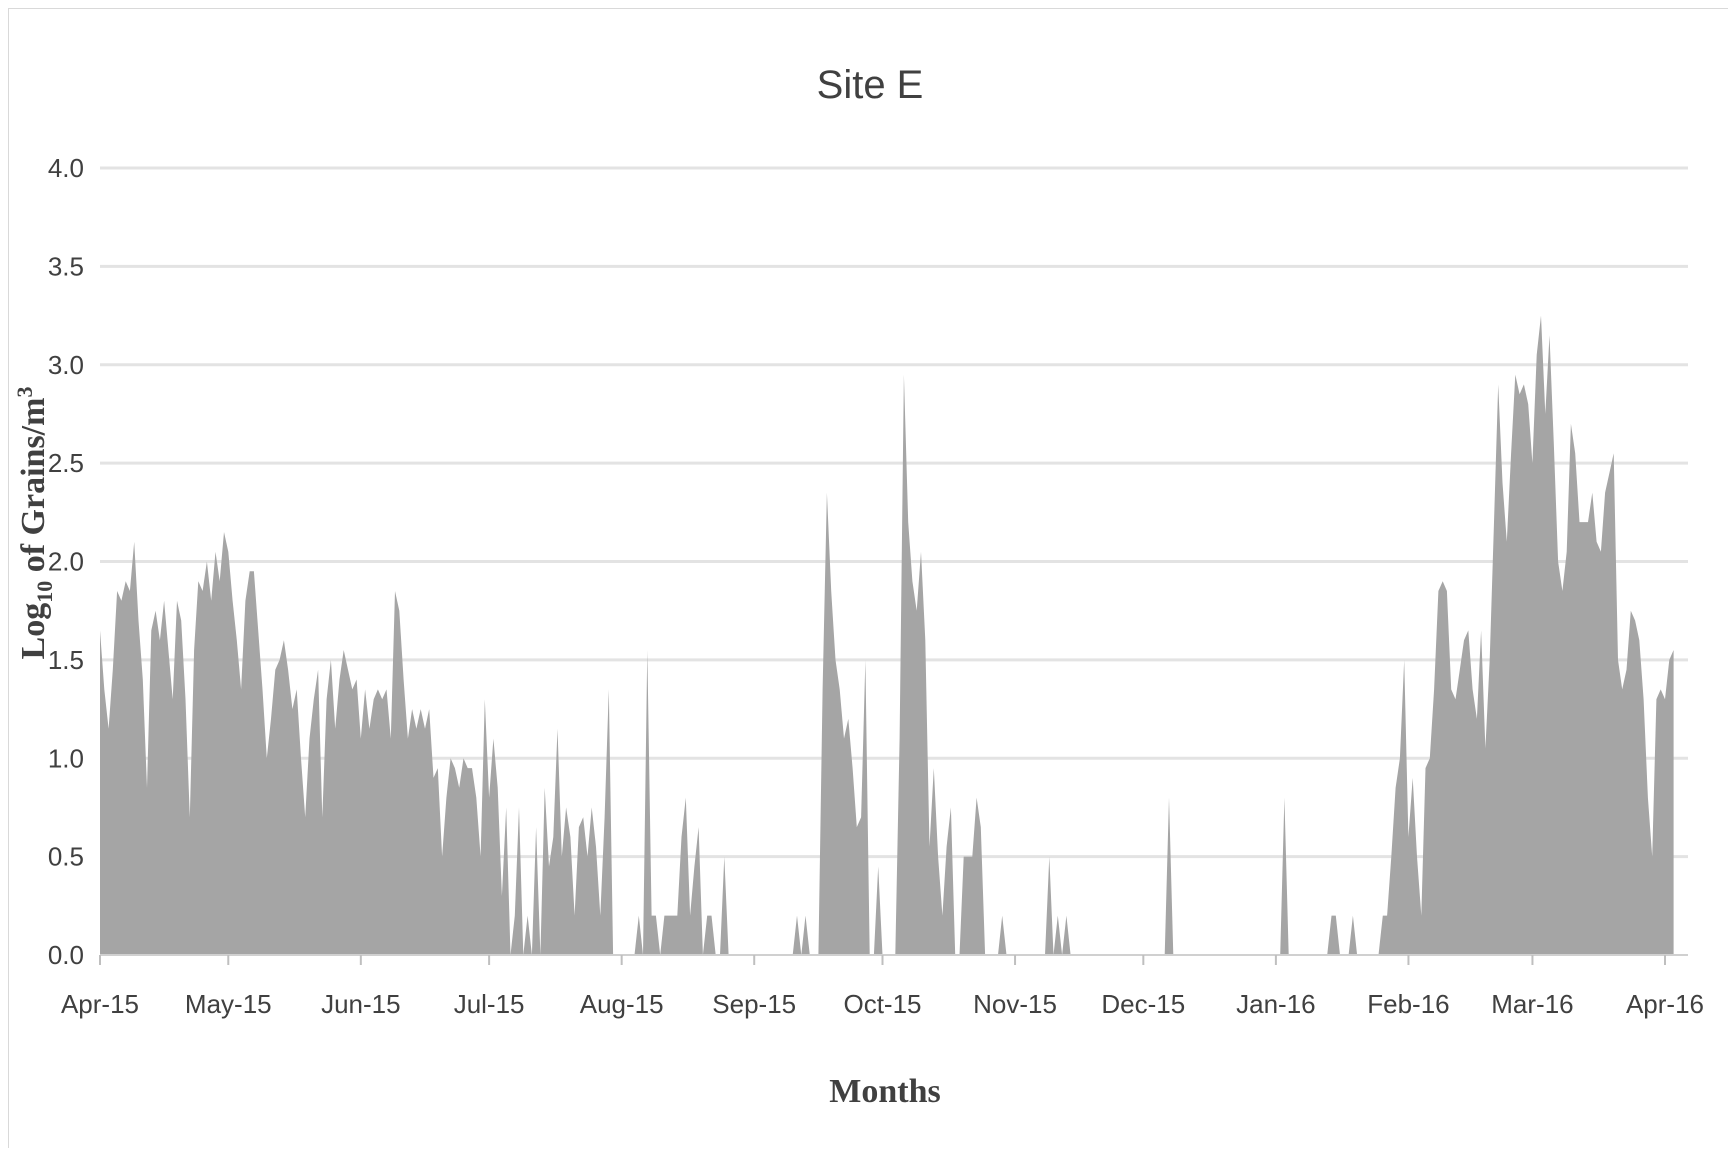  I want to click on y-axis-label-superscript: 3, so click(24, 392).